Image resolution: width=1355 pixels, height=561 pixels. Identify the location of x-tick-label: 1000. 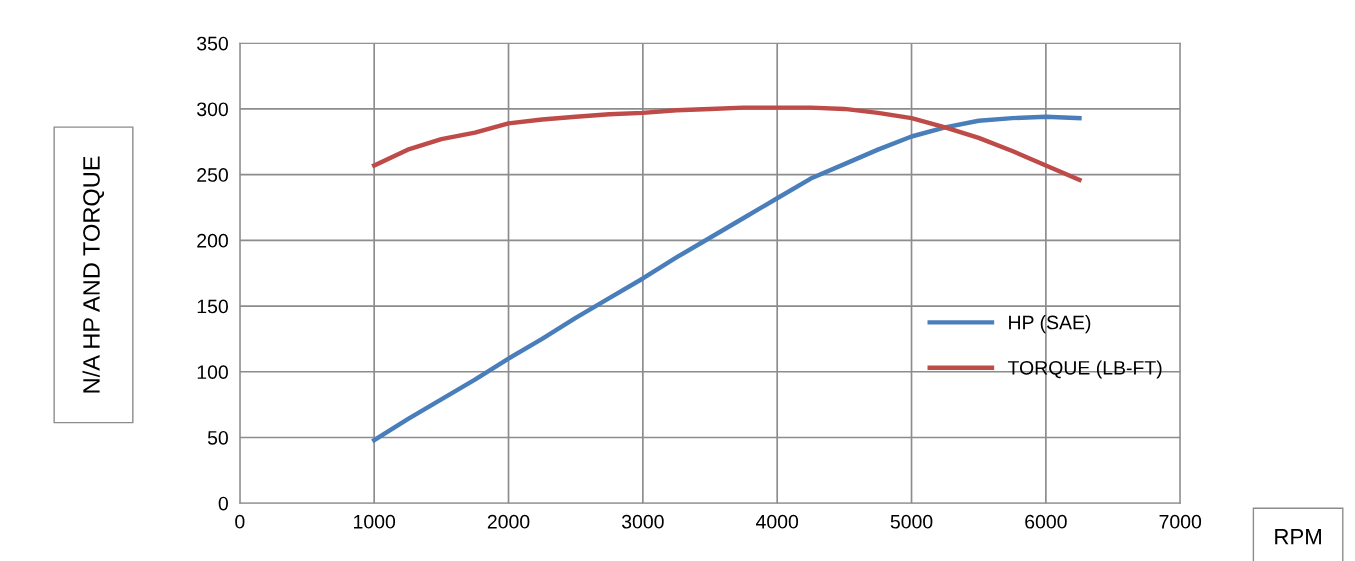
(375, 521).